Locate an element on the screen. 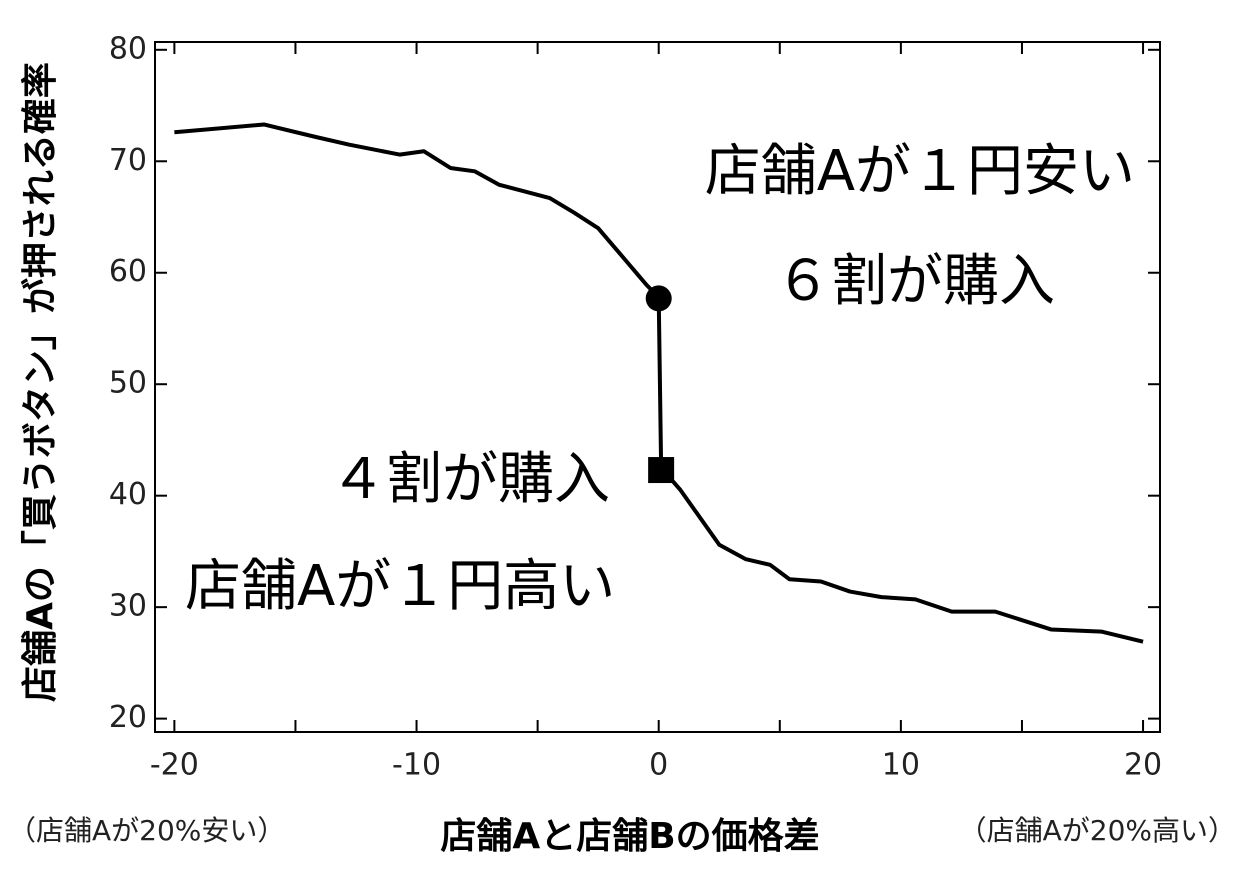  x-right-note: （店舗Aが20%高い） is located at coordinates (1097, 830).